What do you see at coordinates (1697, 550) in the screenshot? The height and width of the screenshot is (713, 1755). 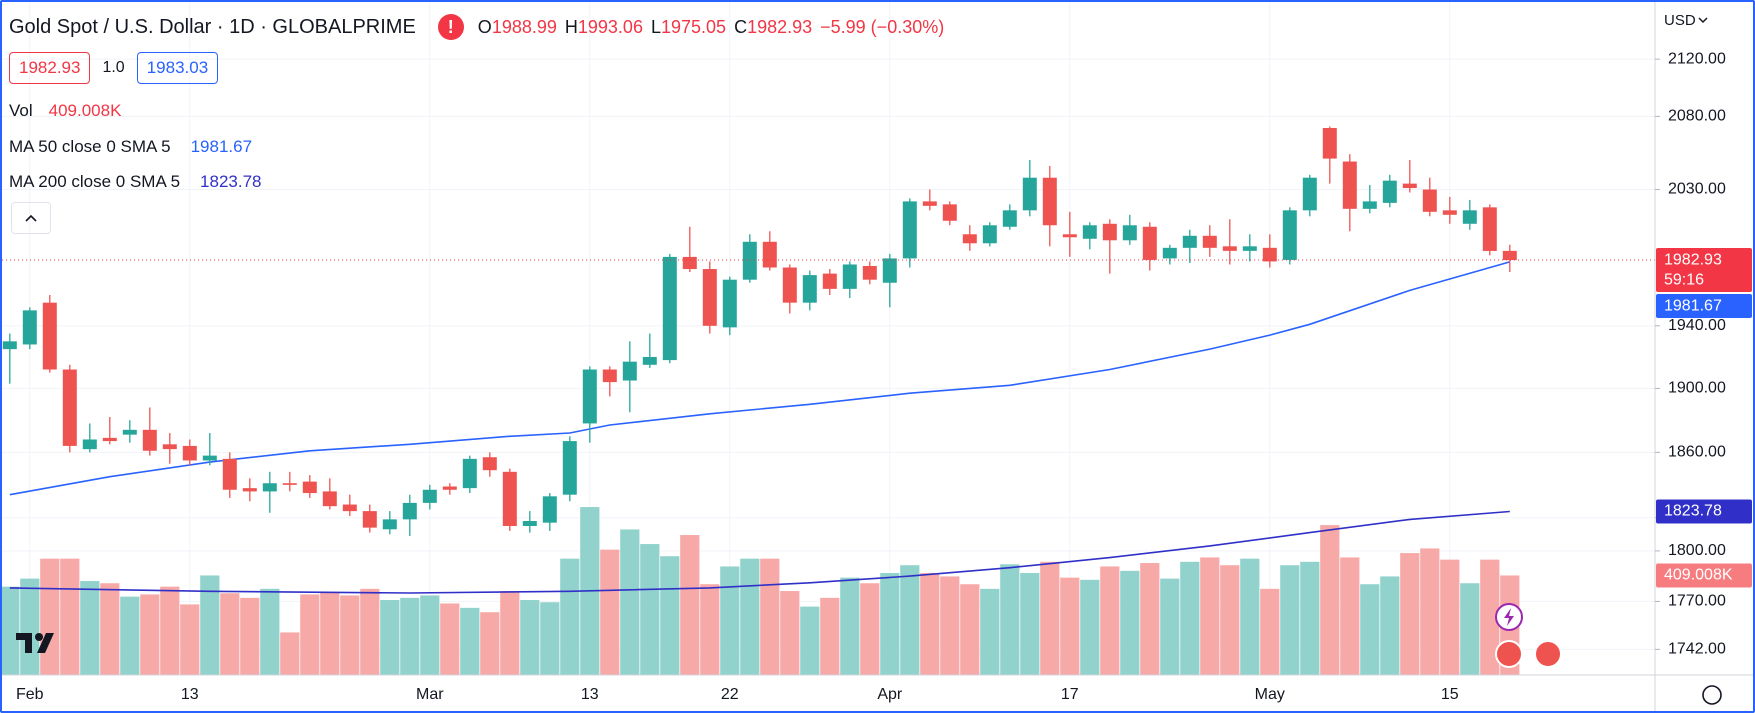 I see `y-tick-label: 1800.00` at bounding box center [1697, 550].